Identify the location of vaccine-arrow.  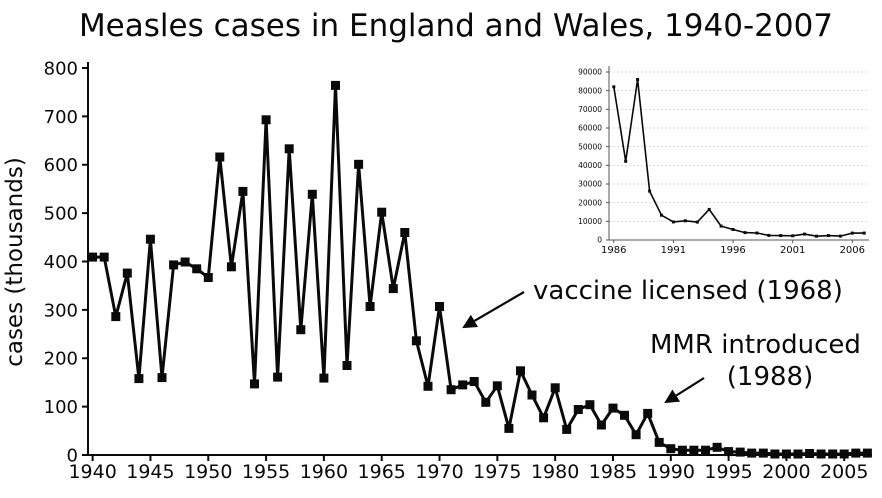
(493, 310).